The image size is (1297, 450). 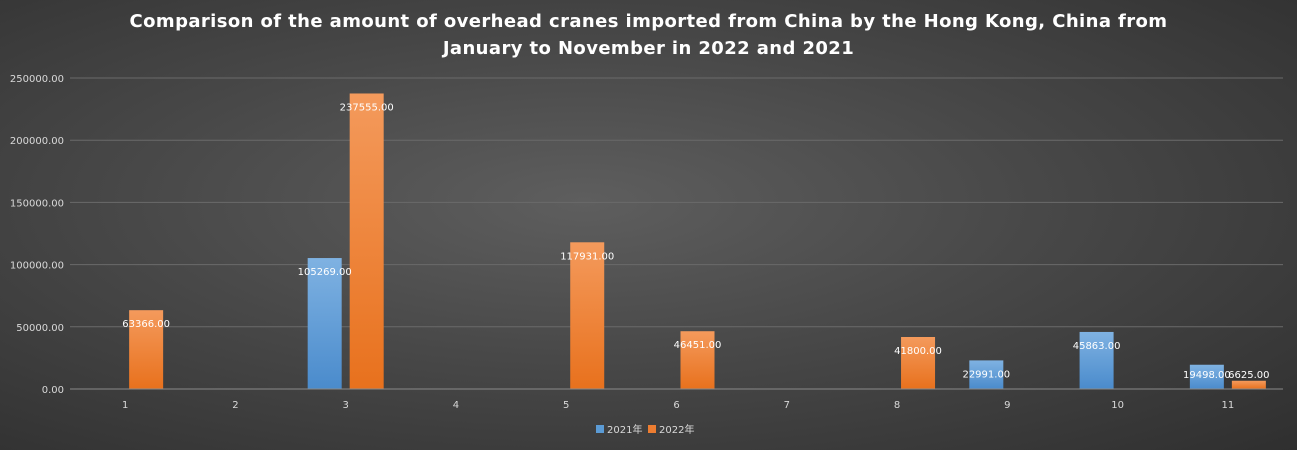 I want to click on chart-title-line-2: January to November in 2022 and 2021, so click(x=648, y=48).